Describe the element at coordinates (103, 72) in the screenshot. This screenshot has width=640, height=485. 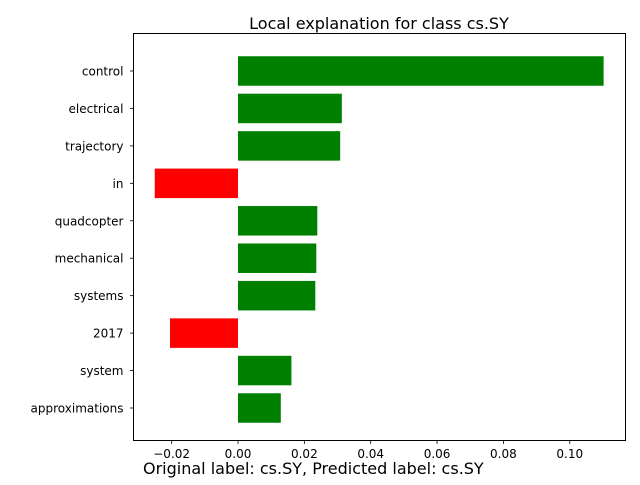
I see `y-tick-label: control` at that location.